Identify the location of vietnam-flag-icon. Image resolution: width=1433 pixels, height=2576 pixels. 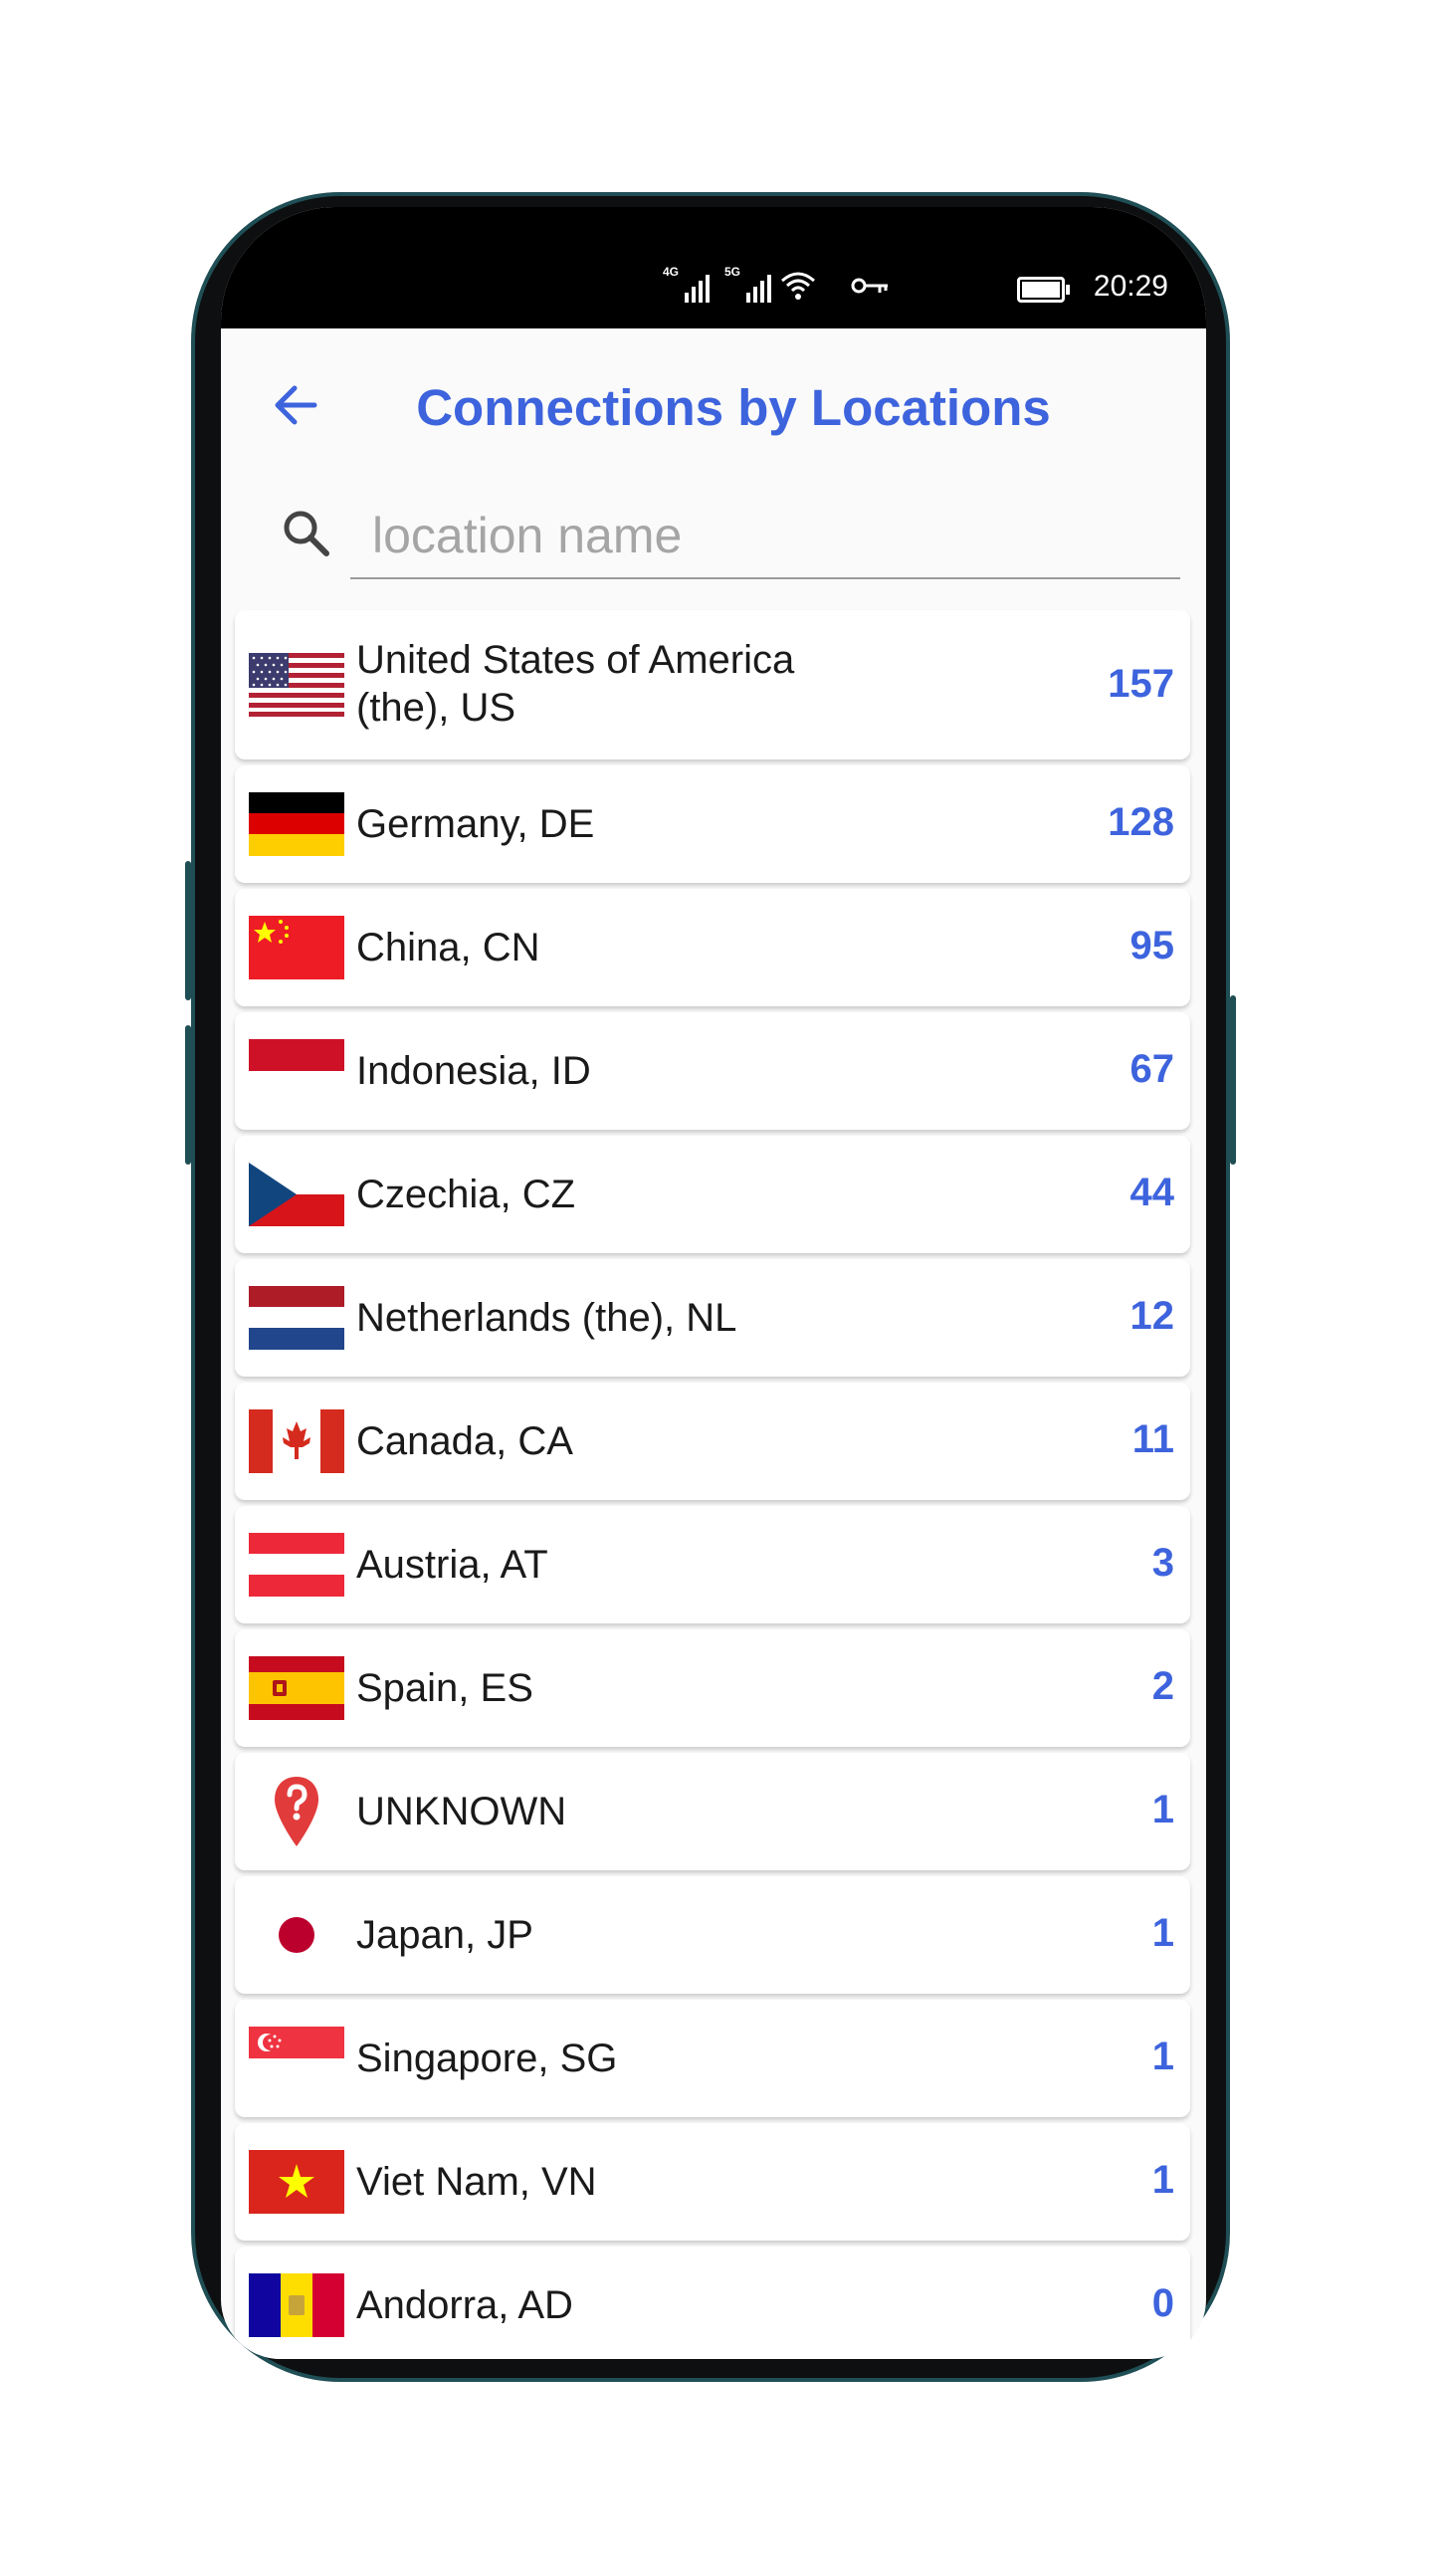
(296, 2182).